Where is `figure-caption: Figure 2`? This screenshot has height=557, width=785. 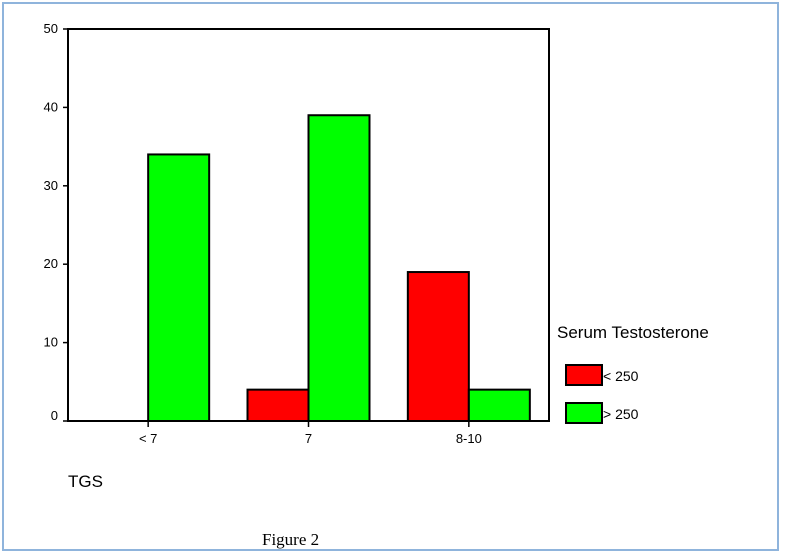 figure-caption: Figure 2 is located at coordinates (290, 539).